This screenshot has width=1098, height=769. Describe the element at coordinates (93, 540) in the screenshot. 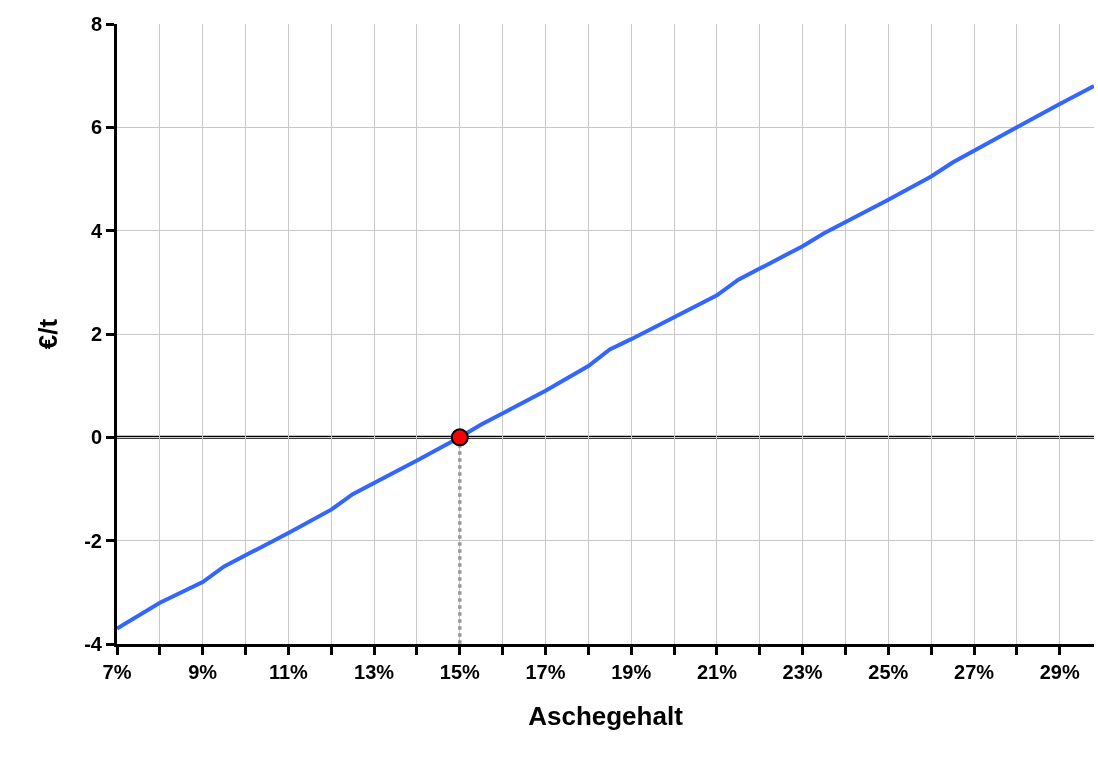

I see `y-tick-label: -2` at that location.